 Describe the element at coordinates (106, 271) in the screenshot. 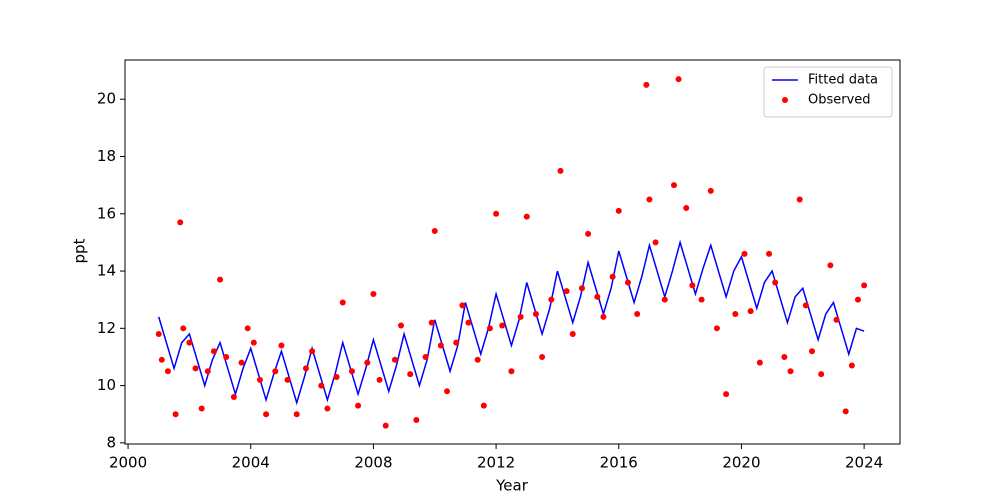

I see `y-tick-label: 14` at that location.